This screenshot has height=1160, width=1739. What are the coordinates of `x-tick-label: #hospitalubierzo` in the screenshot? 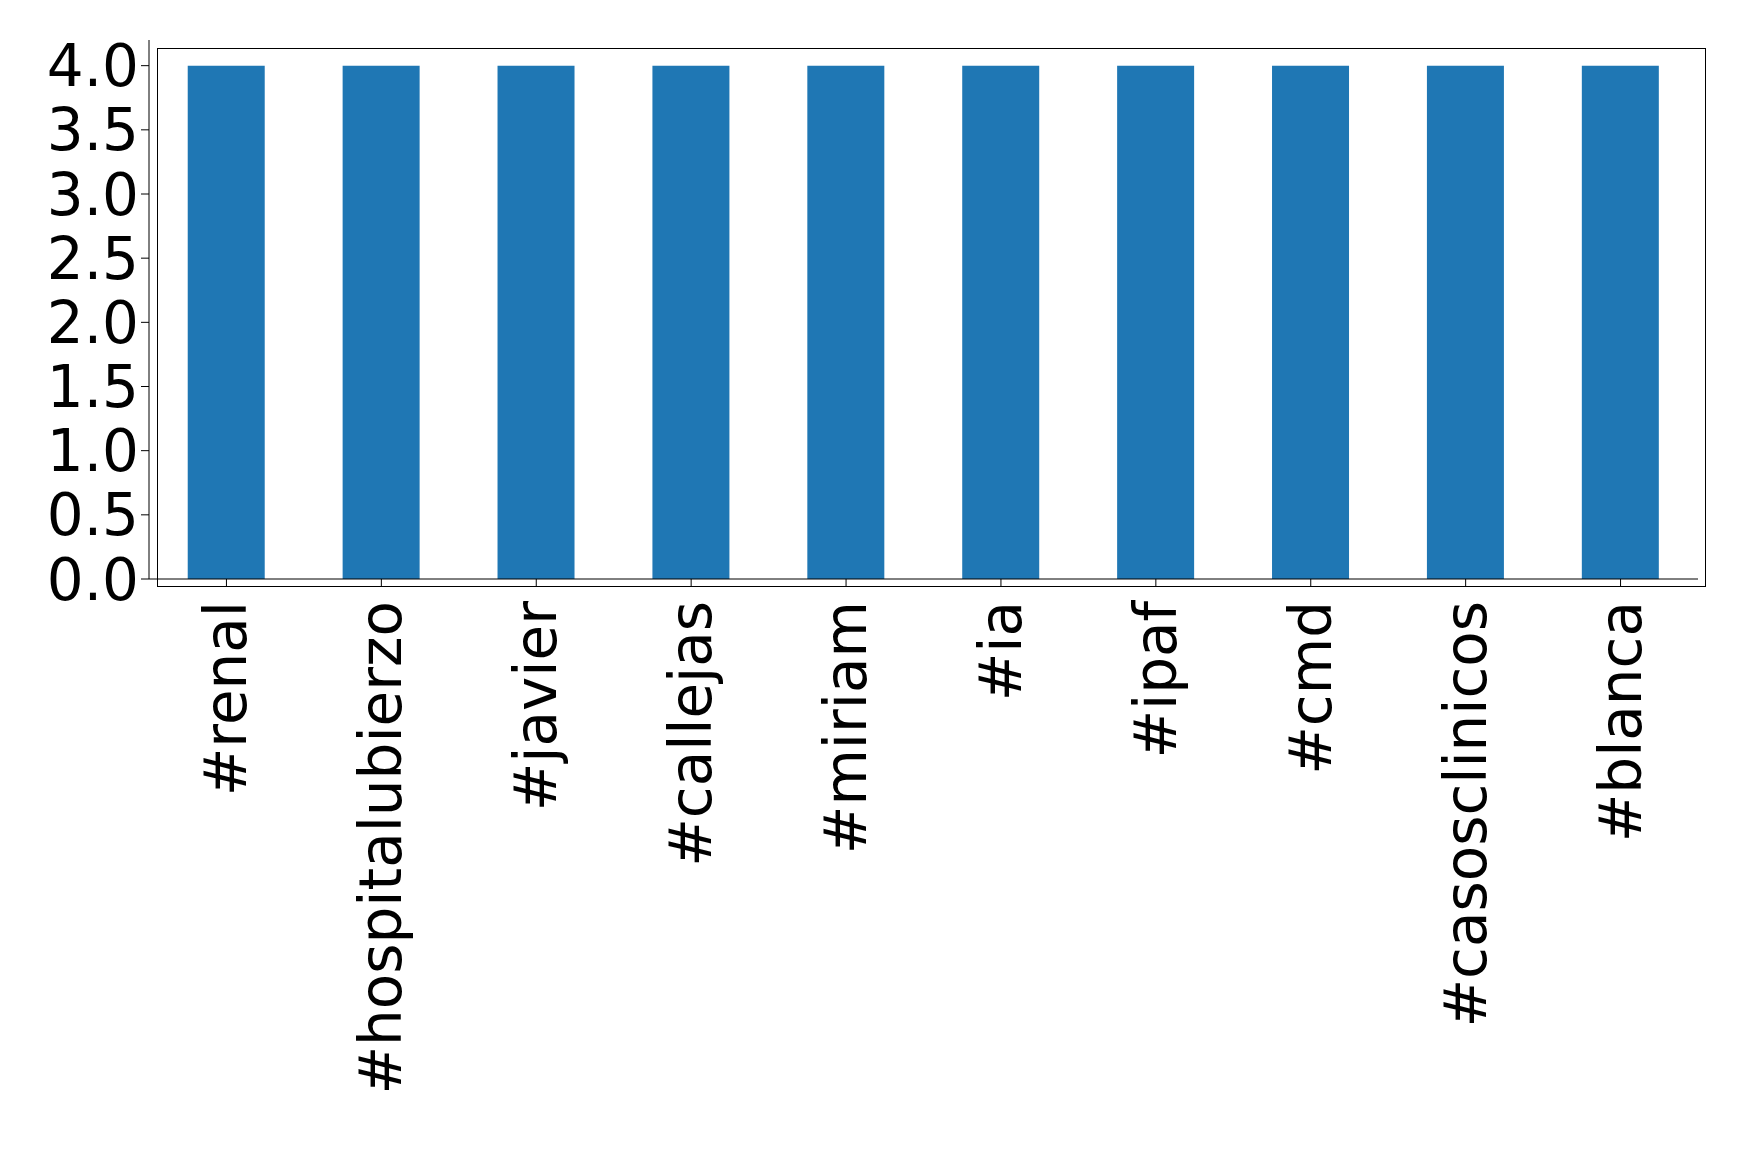 It's located at (381, 848).